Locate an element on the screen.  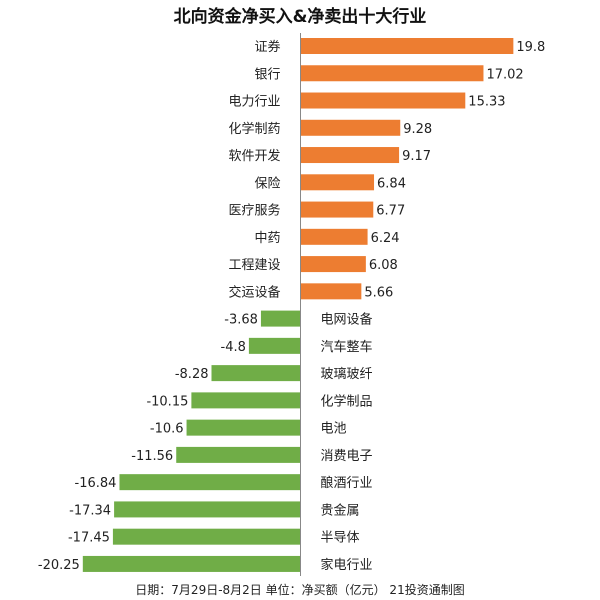
category-label-4: 软件开发 is located at coordinates (254, 156).